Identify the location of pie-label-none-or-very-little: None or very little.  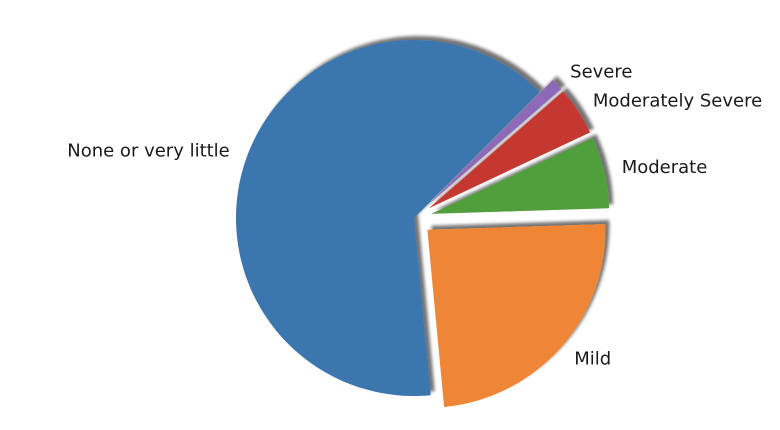
(148, 151).